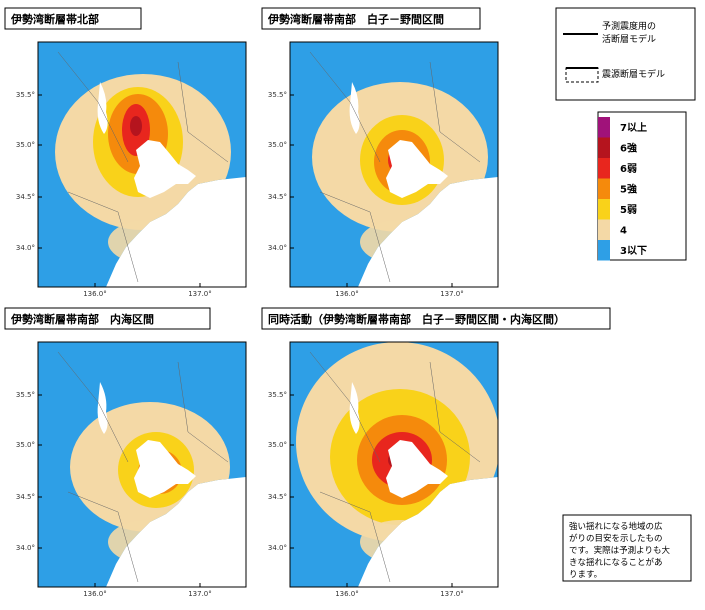  What do you see at coordinates (585, 575) in the screenshot?
I see `note-line: ります。` at bounding box center [585, 575].